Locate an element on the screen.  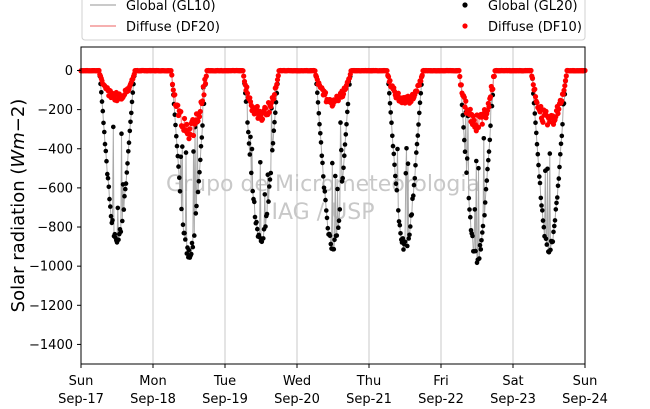
y-tick-label: −200 is located at coordinates (55, 110).